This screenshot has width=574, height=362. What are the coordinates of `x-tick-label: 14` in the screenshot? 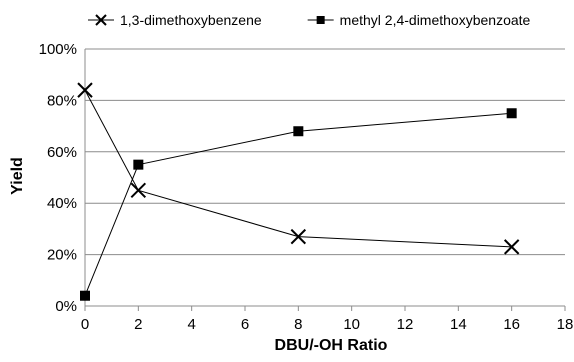 It's located at (458, 324).